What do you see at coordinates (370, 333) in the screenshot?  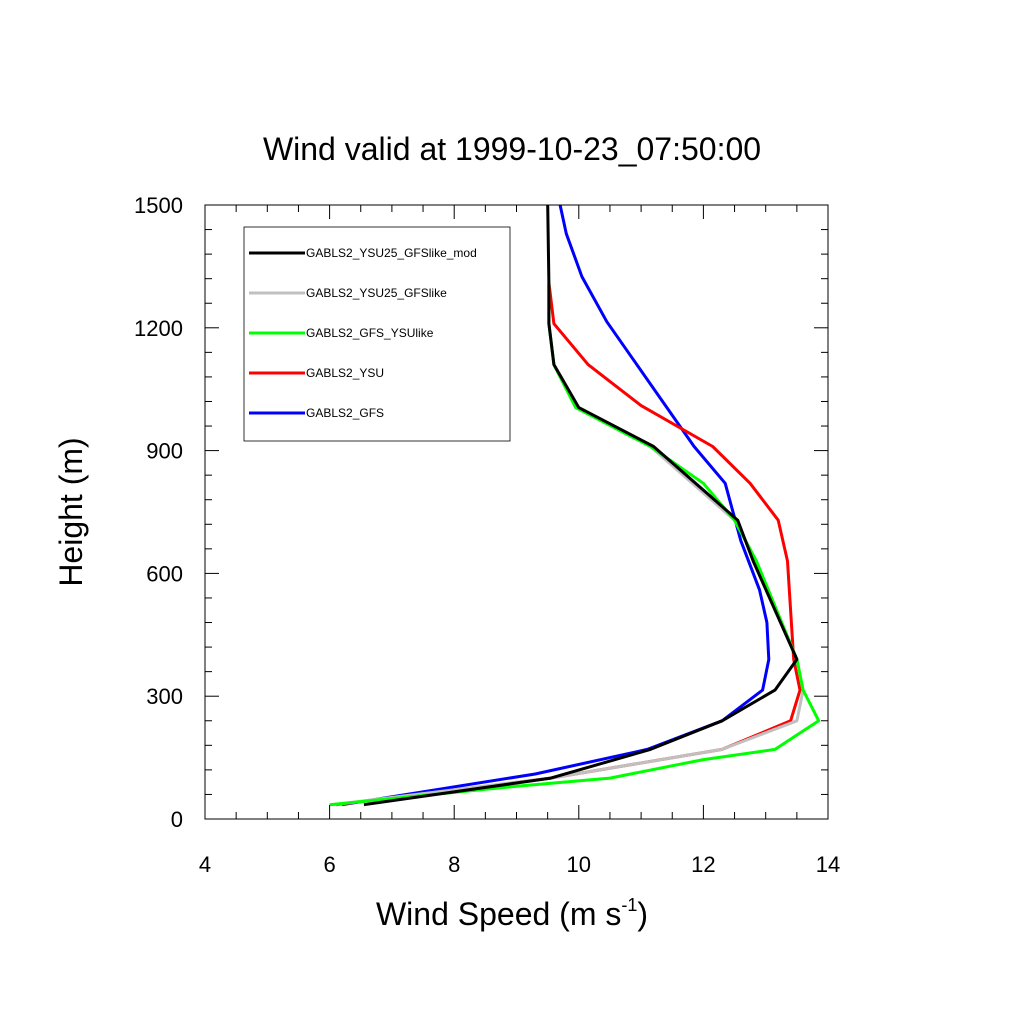 I see `legend-label: GABLS2_GFS_YSUlike` at bounding box center [370, 333].